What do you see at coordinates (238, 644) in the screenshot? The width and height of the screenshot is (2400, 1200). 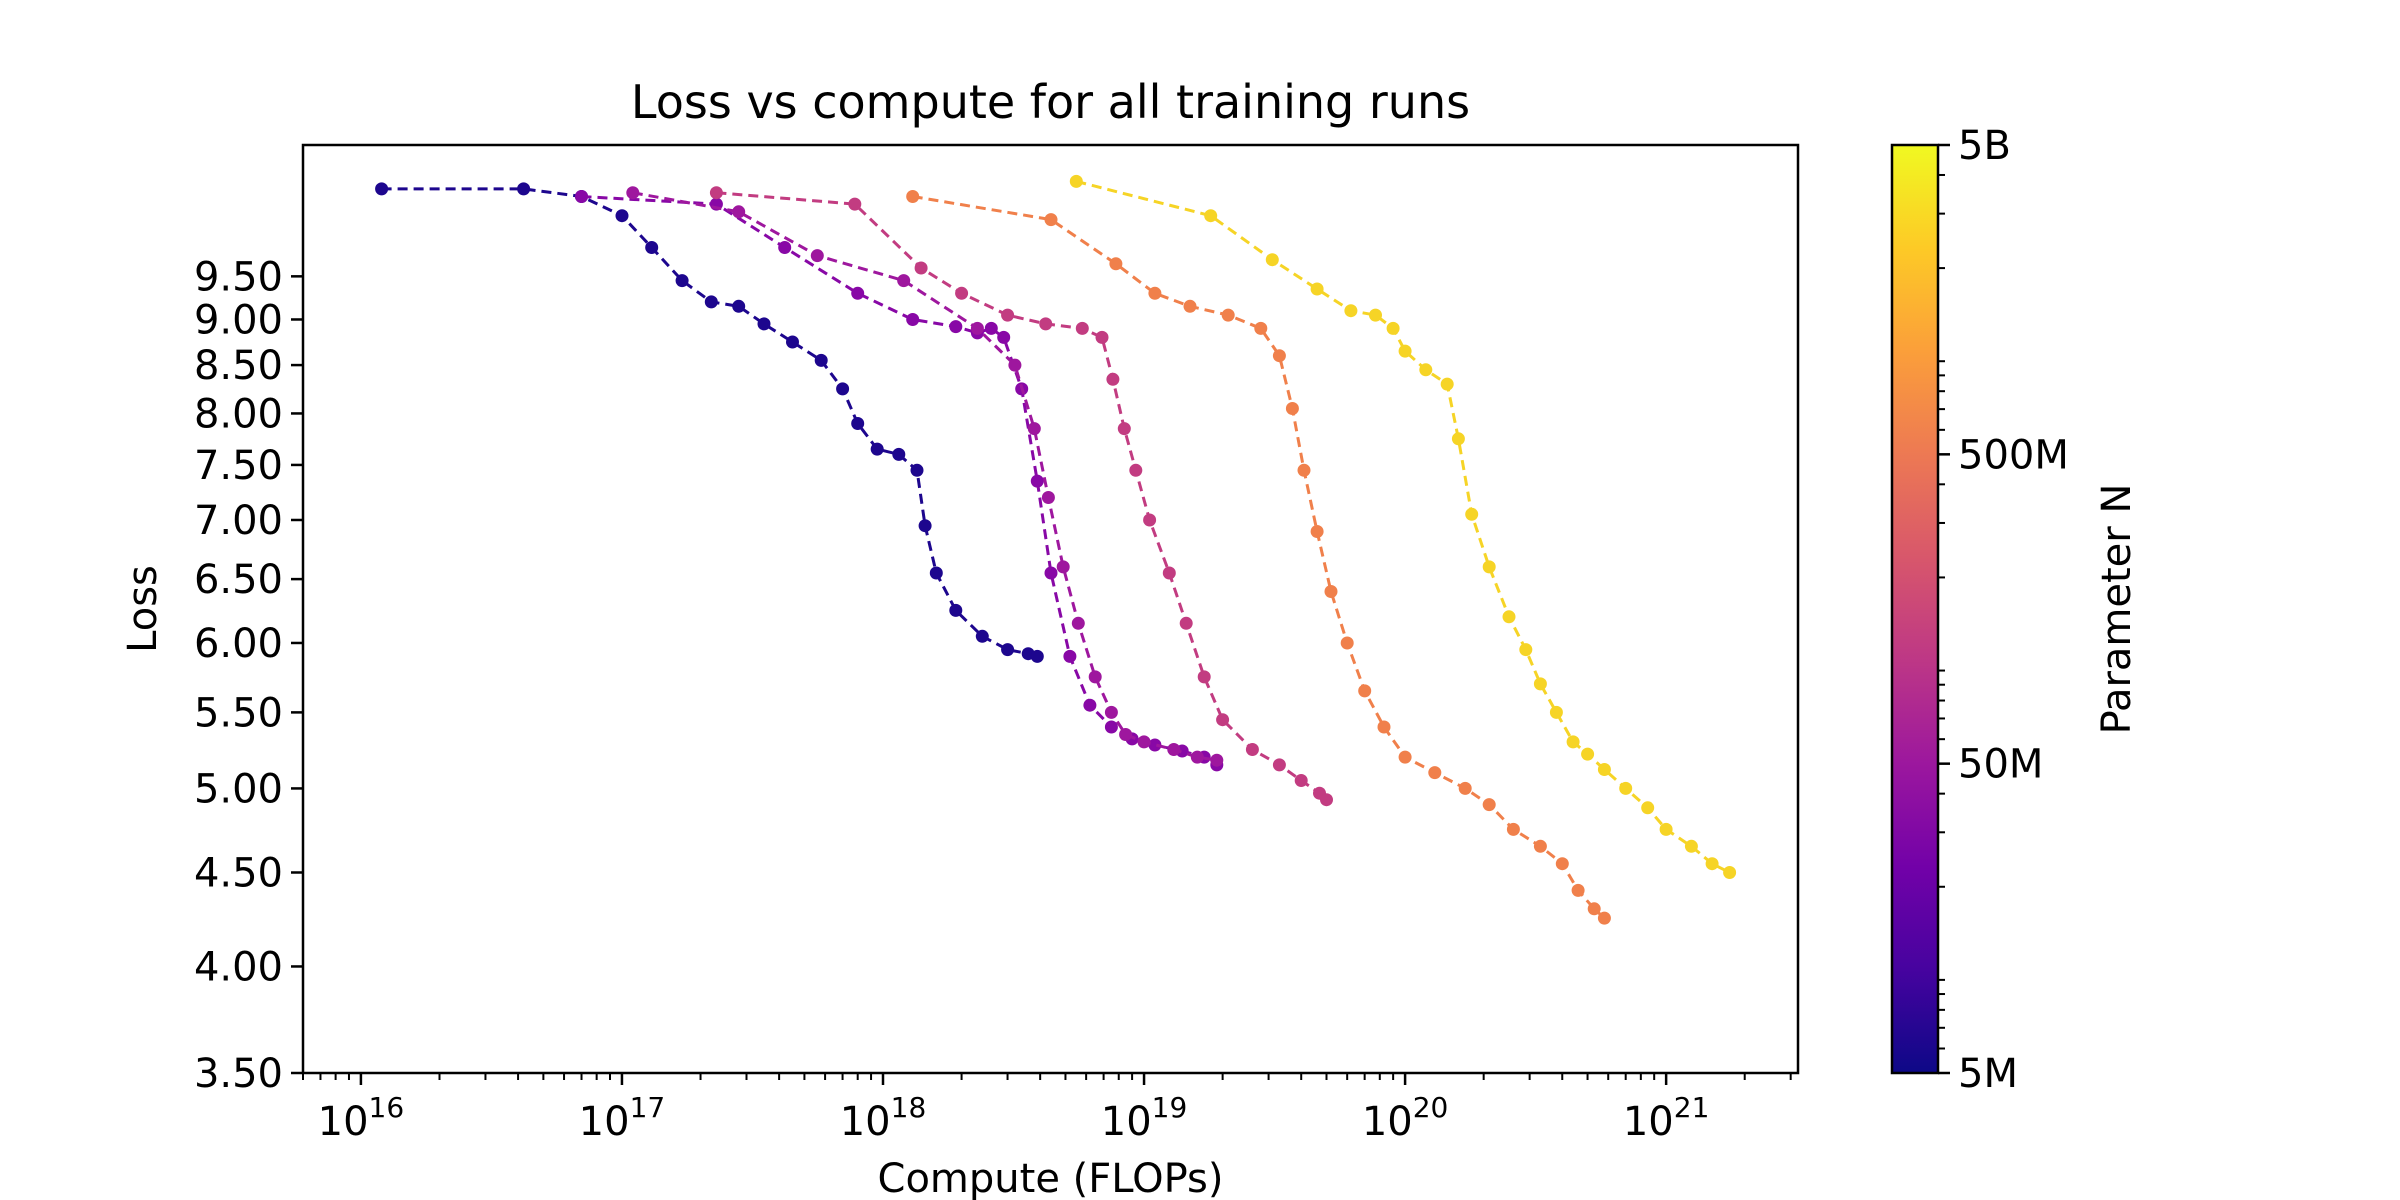 I see `y-tick-label: 6.00` at bounding box center [238, 644].